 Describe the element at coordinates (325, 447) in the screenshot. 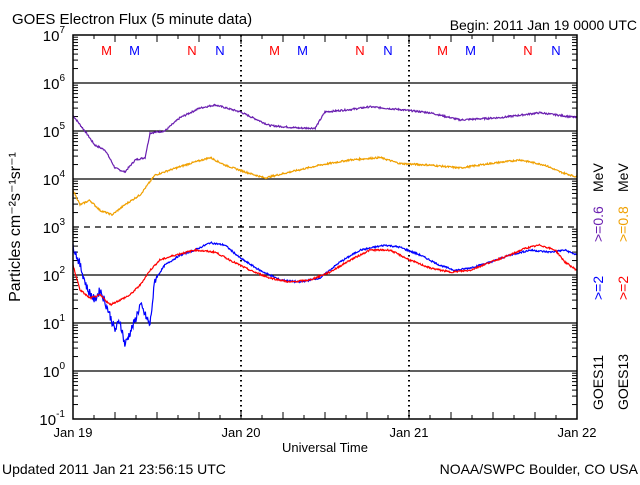

I see `x-axis-label: Universal Time` at that location.